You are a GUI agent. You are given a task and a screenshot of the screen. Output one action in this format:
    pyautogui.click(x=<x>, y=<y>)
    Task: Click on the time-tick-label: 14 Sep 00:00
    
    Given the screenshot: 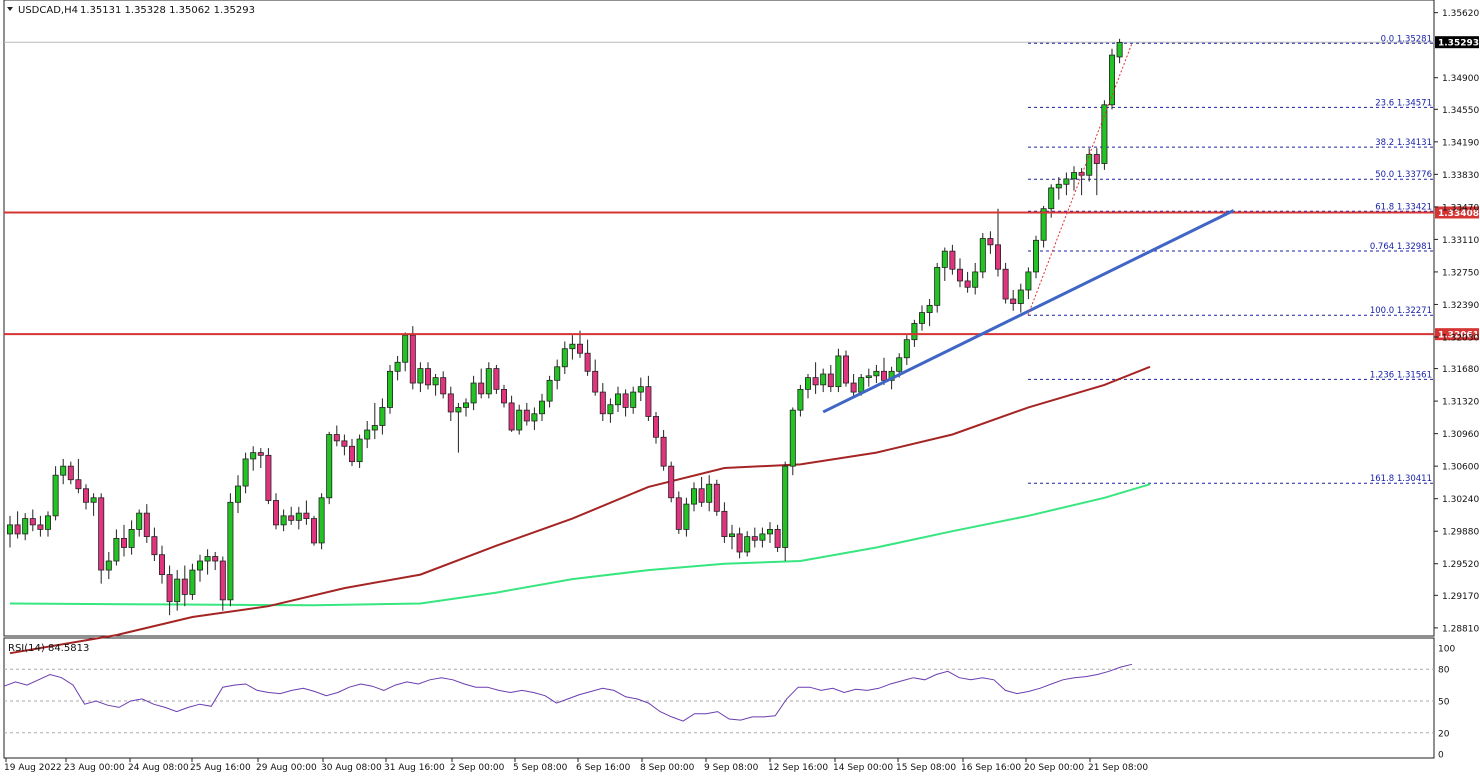 What is the action you would take?
    pyautogui.click(x=863, y=768)
    